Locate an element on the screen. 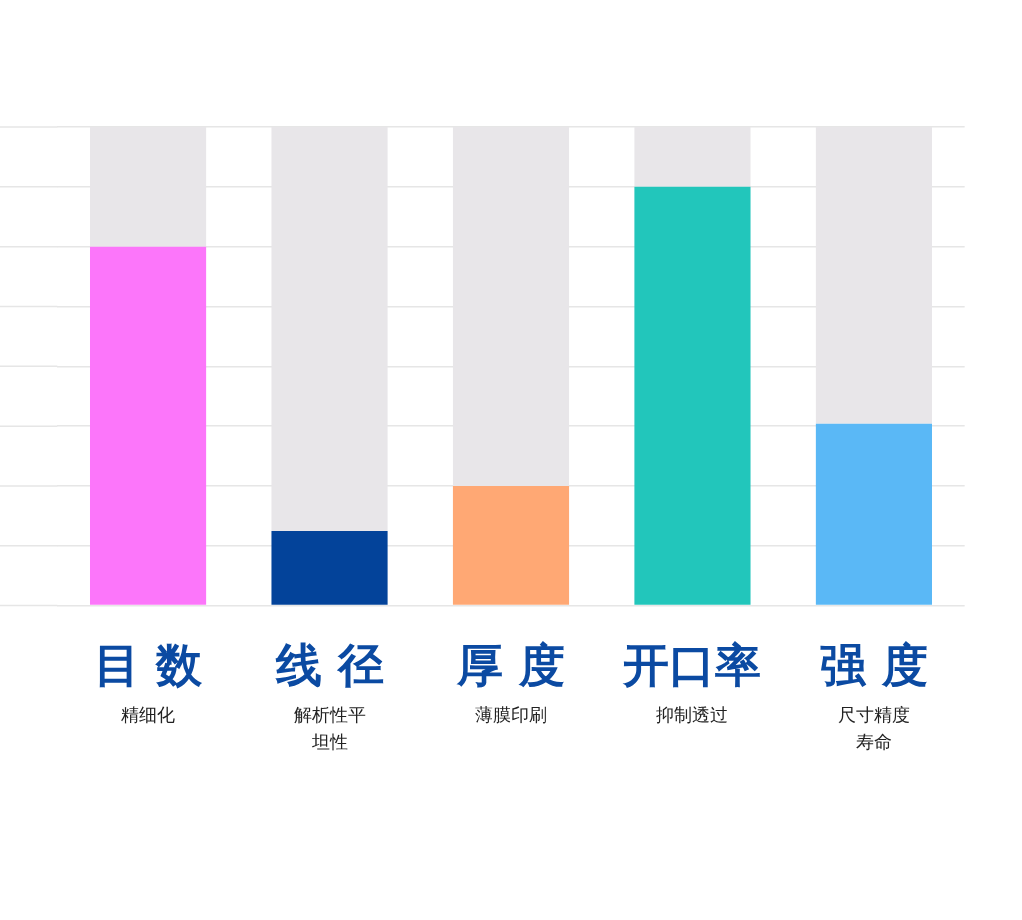 The height and width of the screenshot is (920, 1022). x-tick-label: 厚 度 is located at coordinates (510, 664).